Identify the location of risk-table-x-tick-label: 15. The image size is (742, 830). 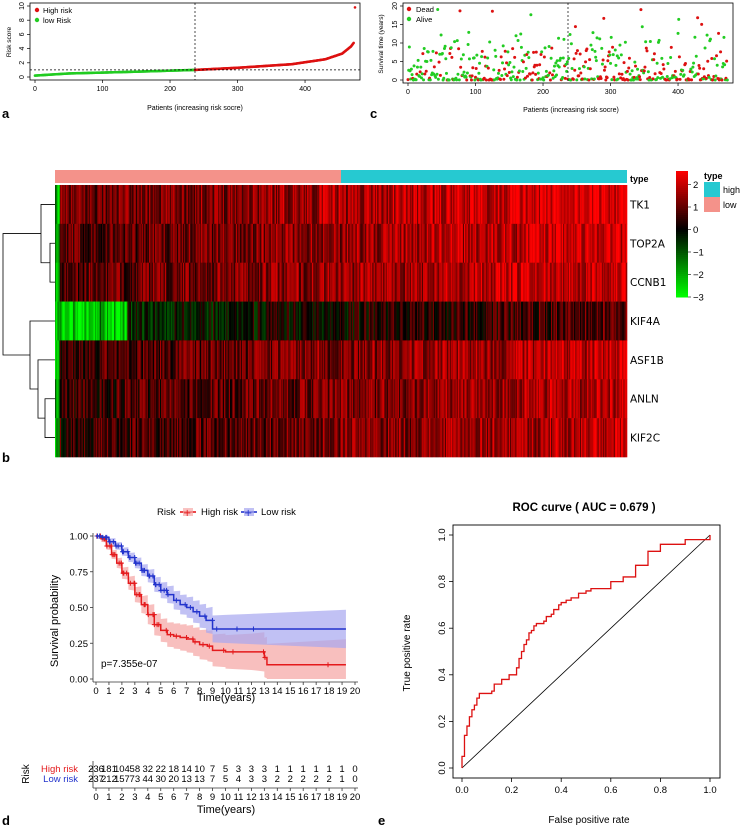
(290, 797).